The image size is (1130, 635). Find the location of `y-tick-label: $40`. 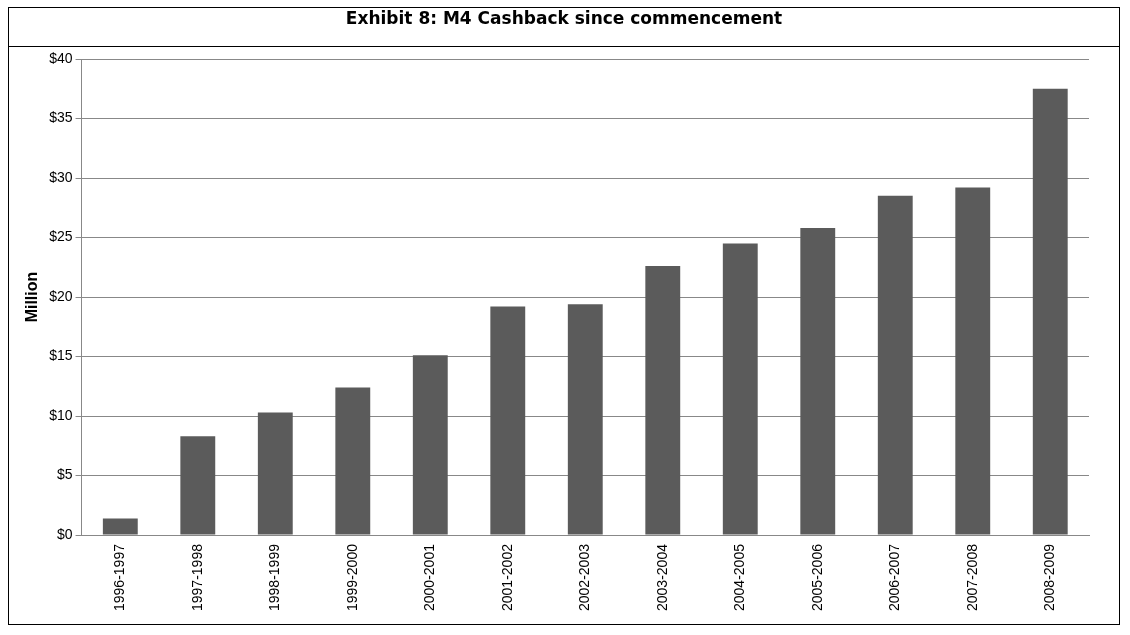

y-tick-label: $40 is located at coordinates (61, 57).